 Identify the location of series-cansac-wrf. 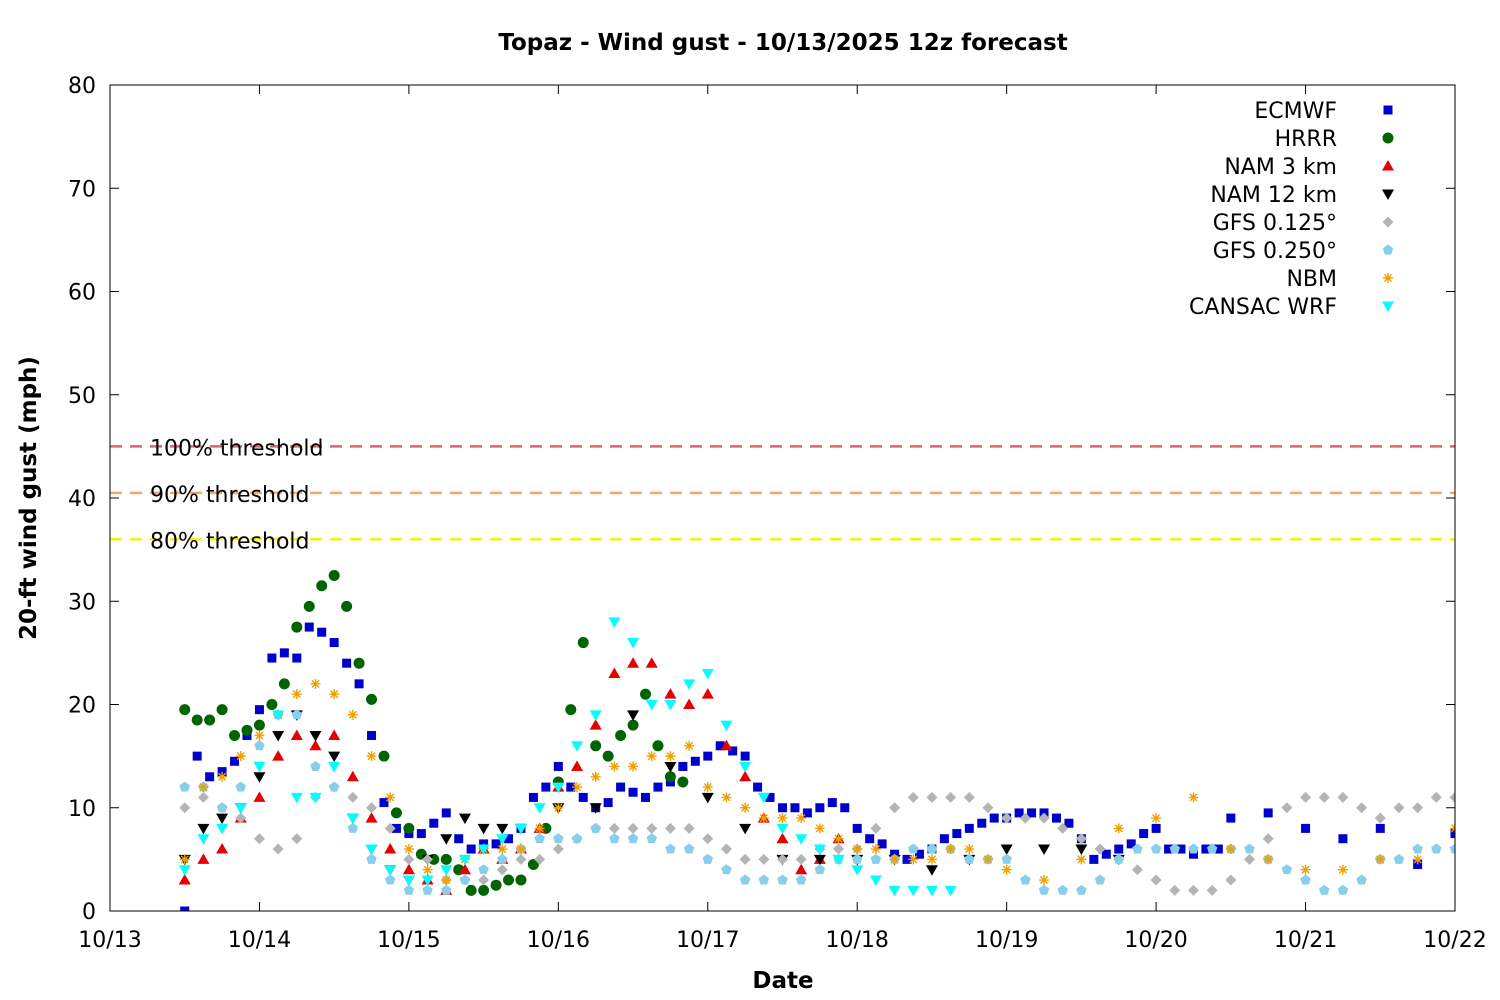
(567, 757).